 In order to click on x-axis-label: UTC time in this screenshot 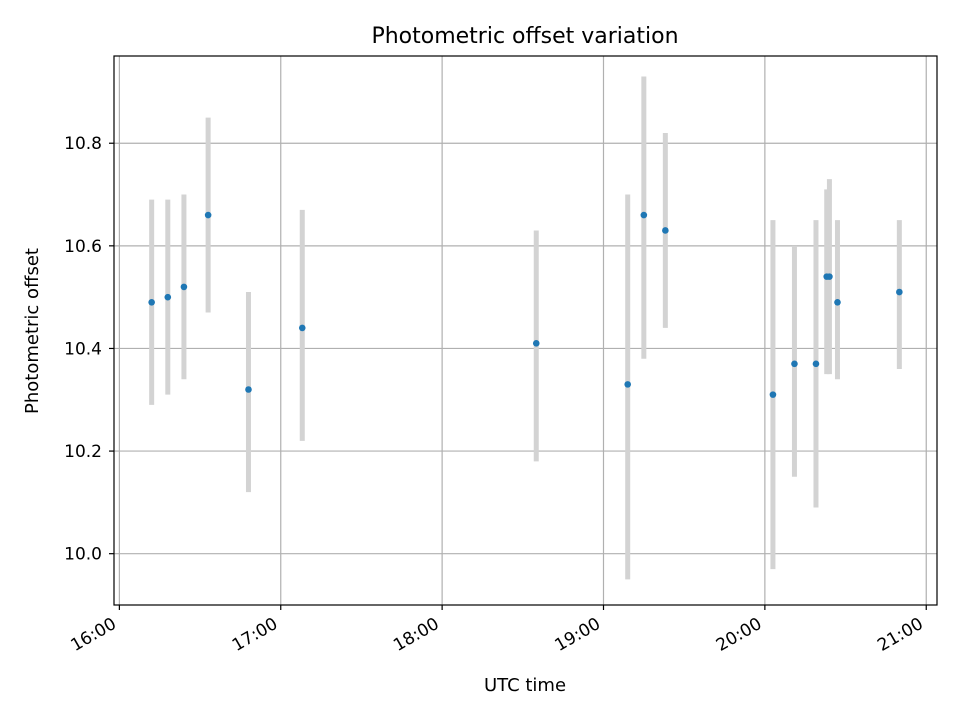, I will do `click(525, 685)`.